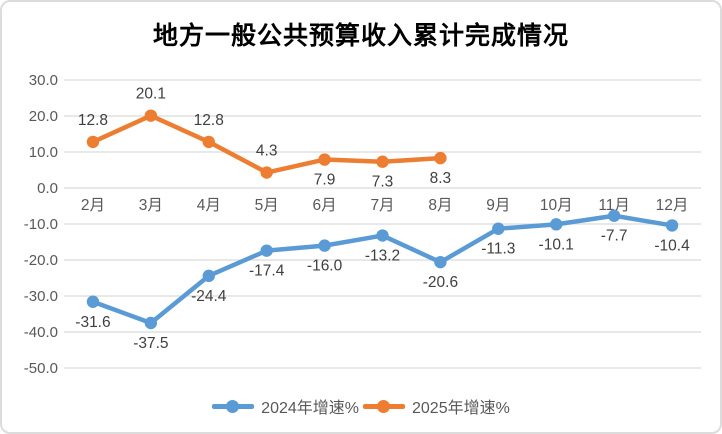  Describe the element at coordinates (92, 322) in the screenshot. I see `data-label: -31.6` at that location.